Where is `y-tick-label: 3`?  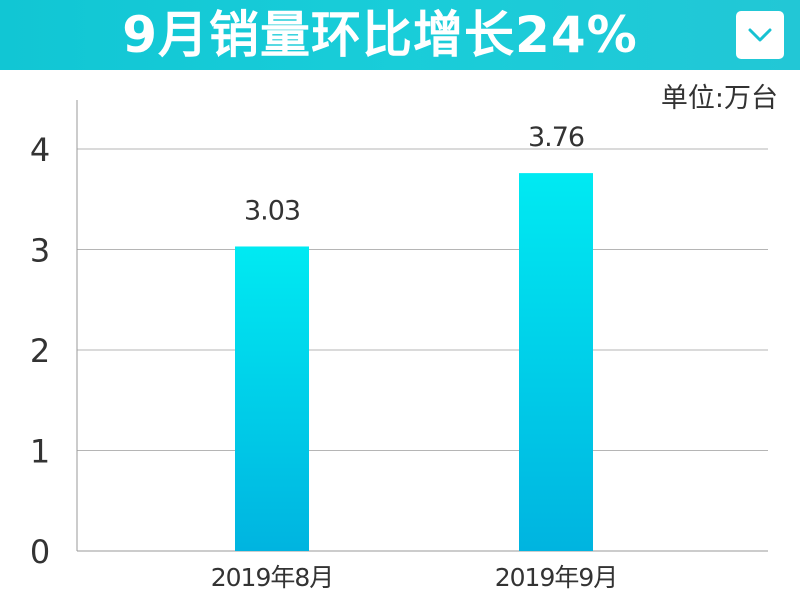 y-tick-label: 3 is located at coordinates (40, 251).